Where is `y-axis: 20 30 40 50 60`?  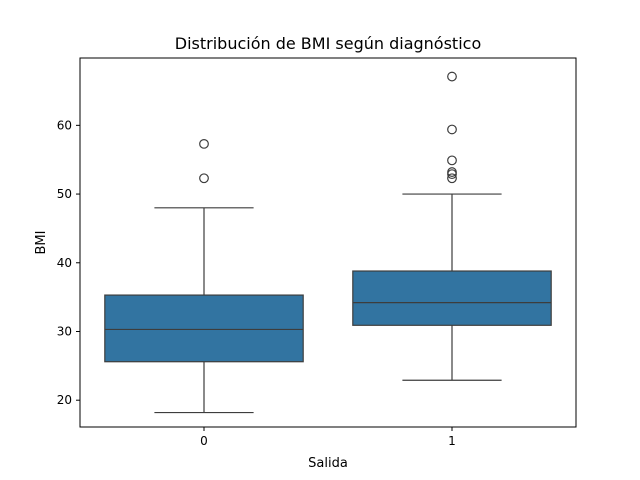 y-axis: 20 30 40 50 60 is located at coordinates (68, 262).